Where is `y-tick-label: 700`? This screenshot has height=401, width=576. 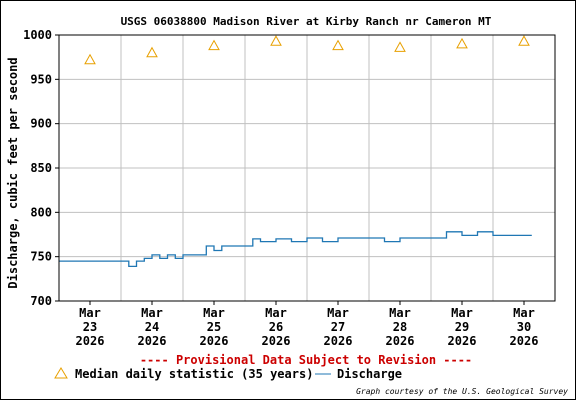 y-tick-label: 700 is located at coordinates (41, 301).